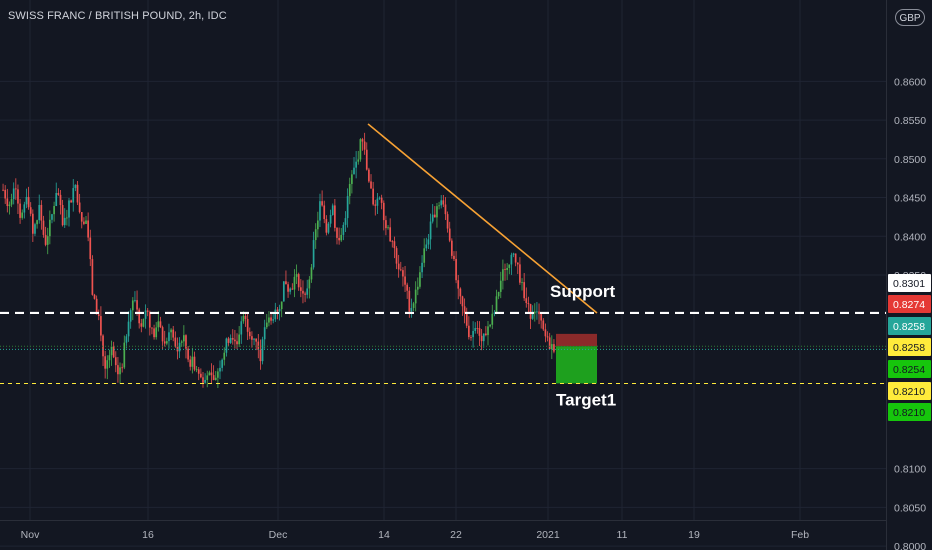 The image size is (932, 550). Describe the element at coordinates (582, 291) in the screenshot. I see `support-annotation: Support` at that location.